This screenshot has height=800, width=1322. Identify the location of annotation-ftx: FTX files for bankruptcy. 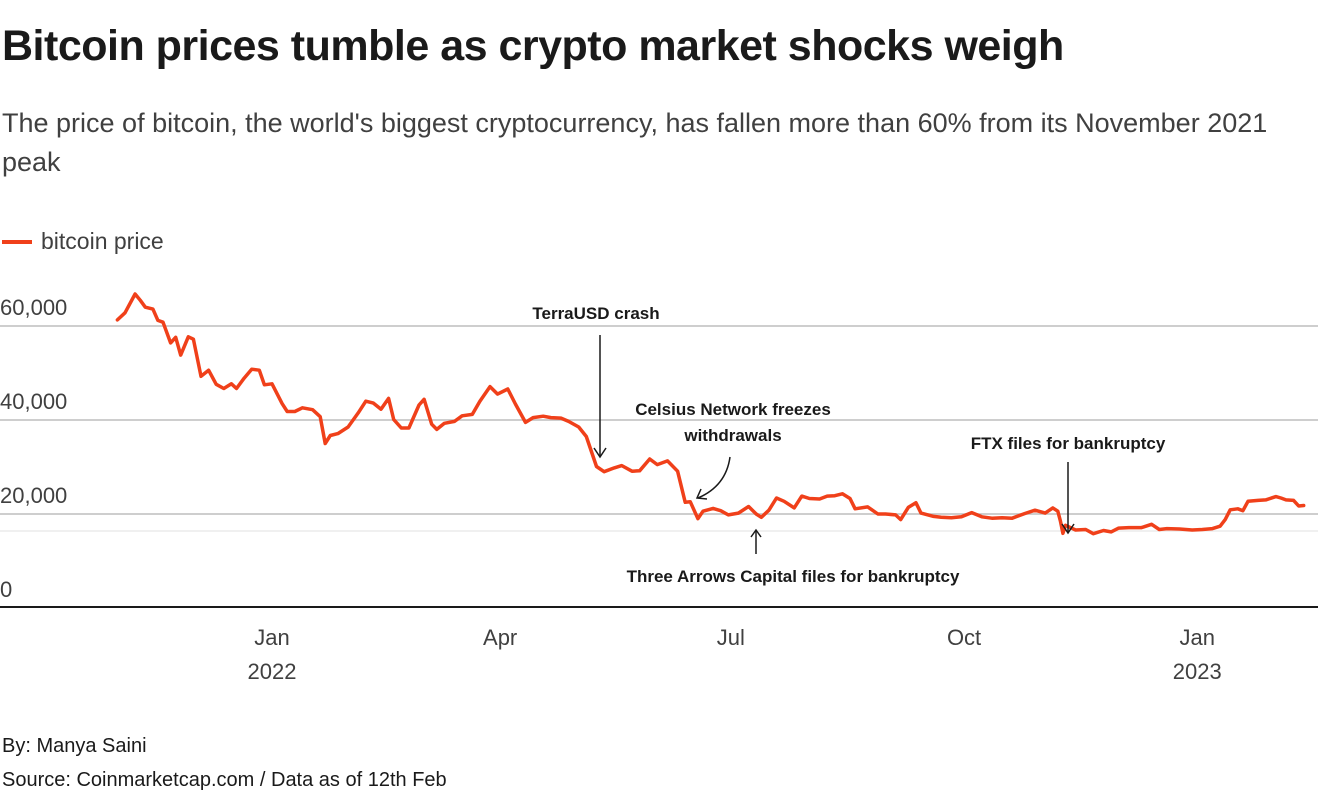
(1068, 484).